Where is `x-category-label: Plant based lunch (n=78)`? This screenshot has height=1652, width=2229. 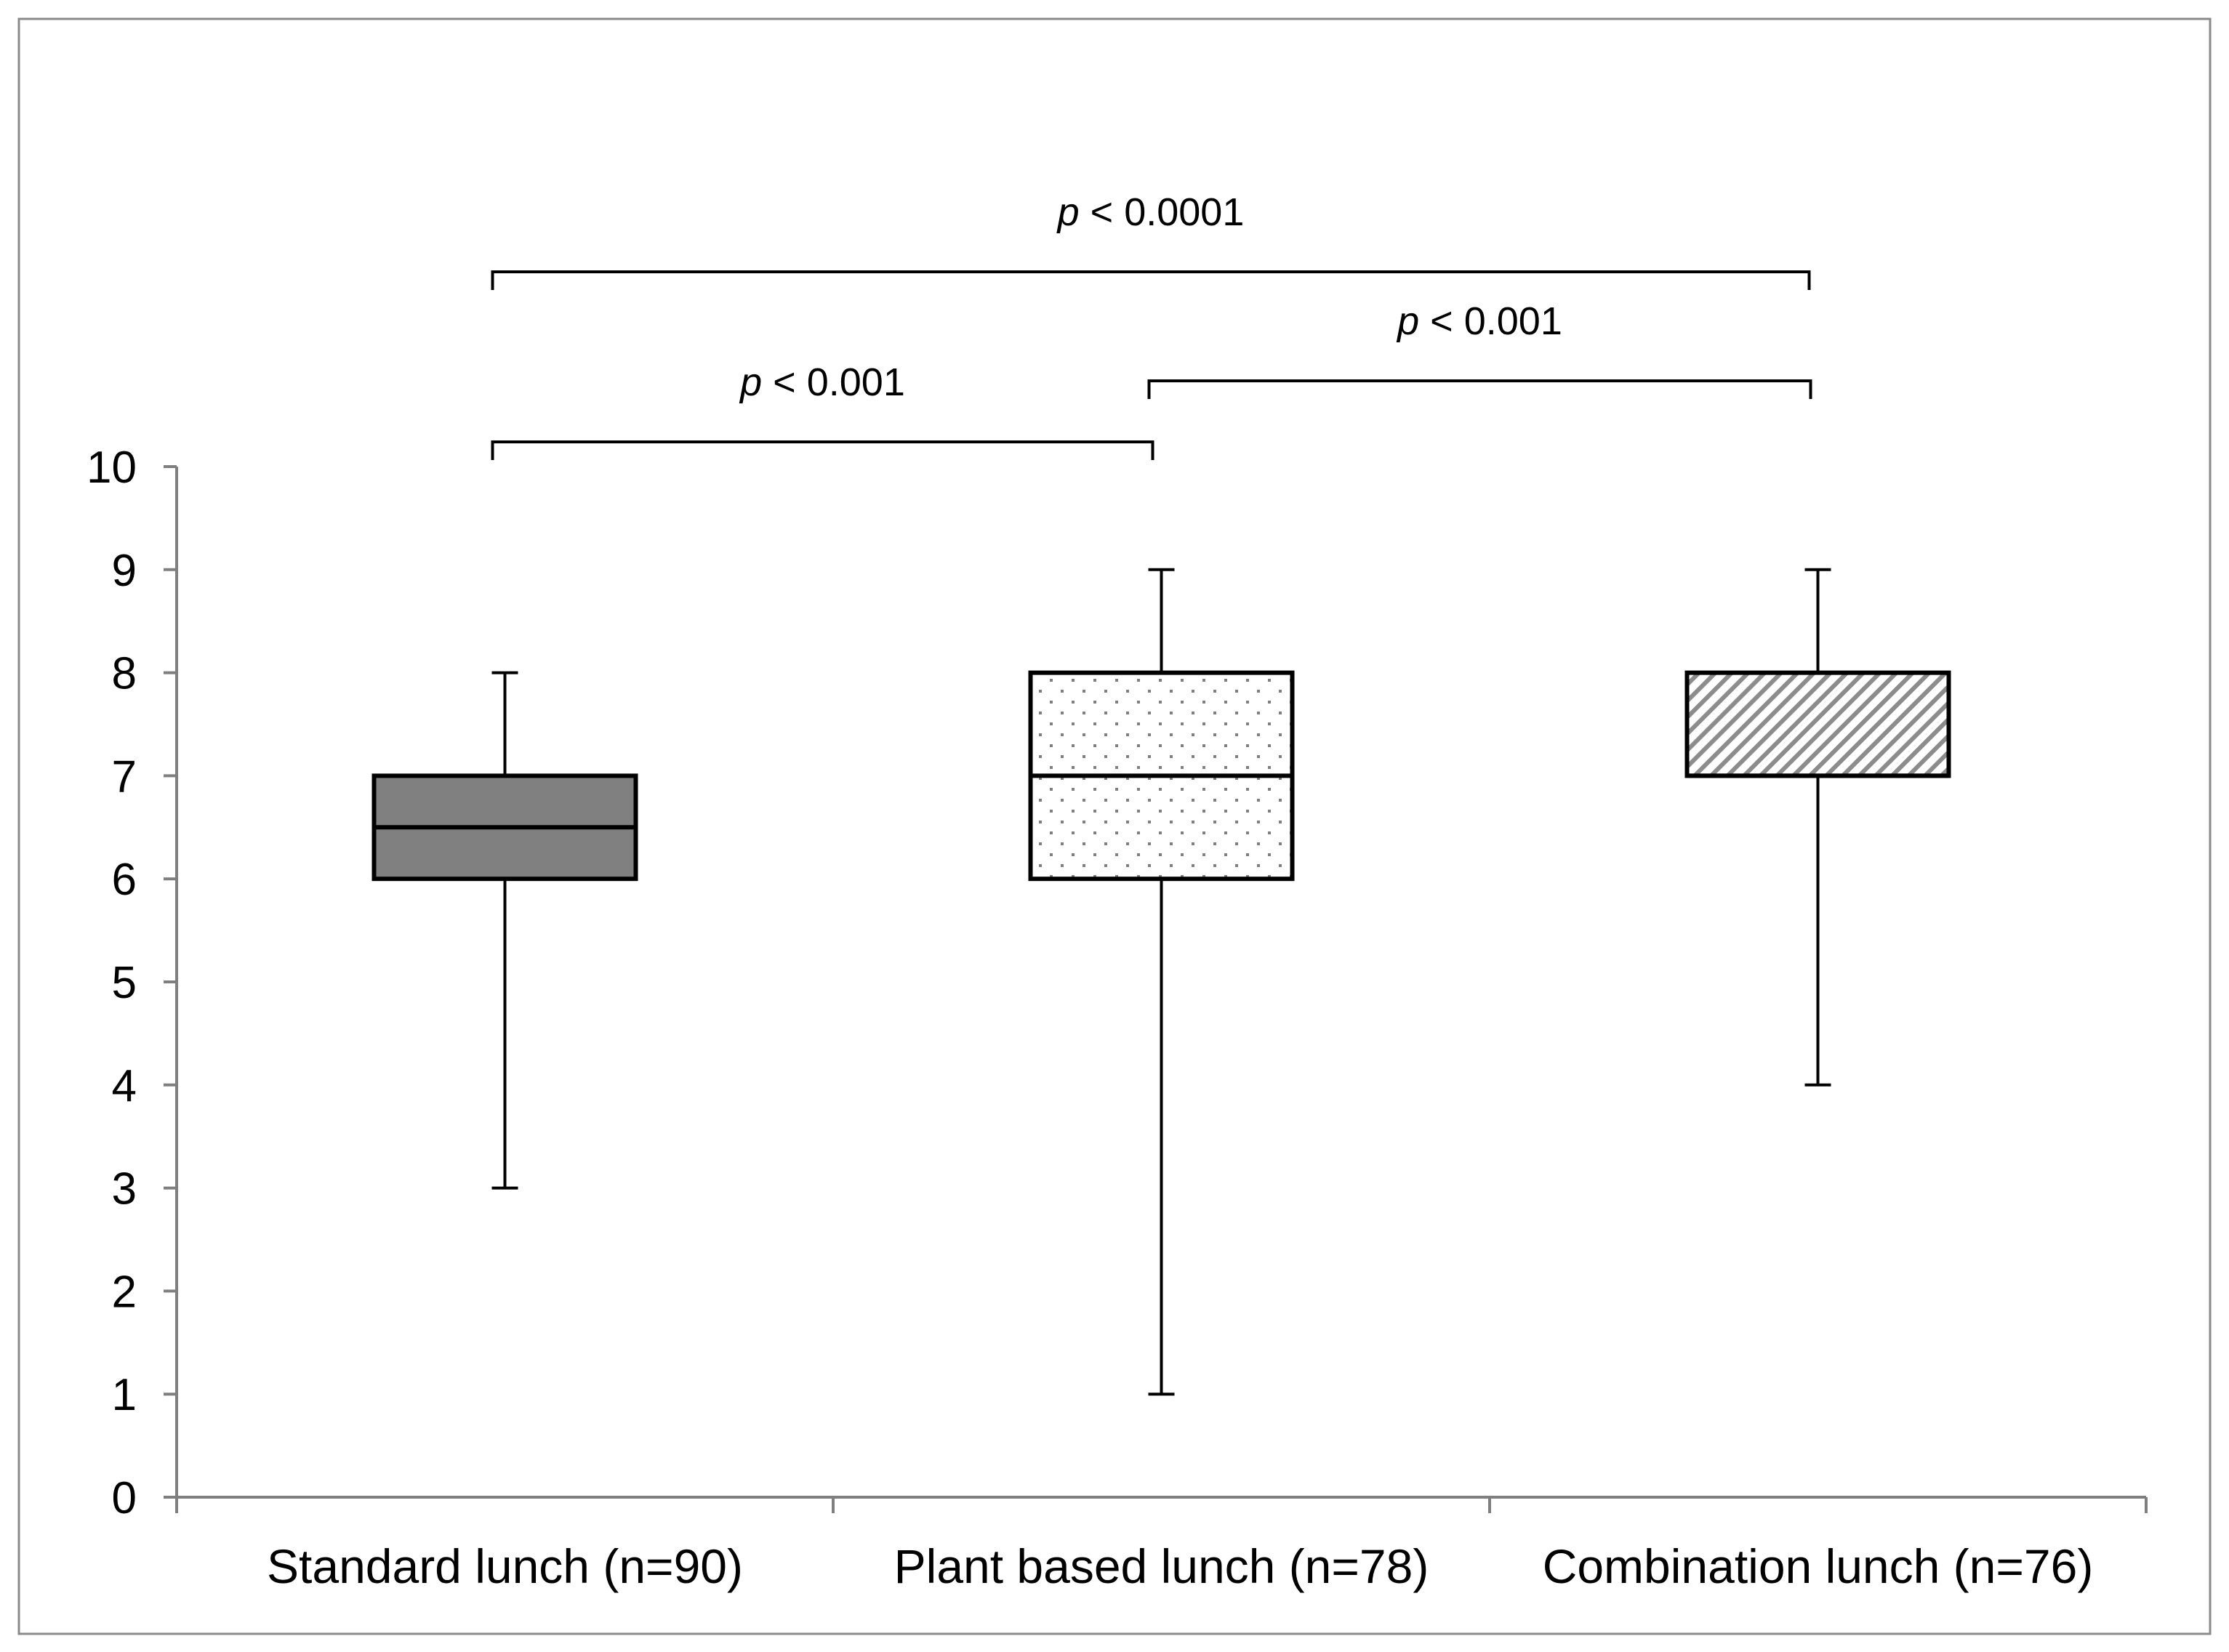 x-category-label: Plant based lunch (n=78) is located at coordinates (1161, 1566).